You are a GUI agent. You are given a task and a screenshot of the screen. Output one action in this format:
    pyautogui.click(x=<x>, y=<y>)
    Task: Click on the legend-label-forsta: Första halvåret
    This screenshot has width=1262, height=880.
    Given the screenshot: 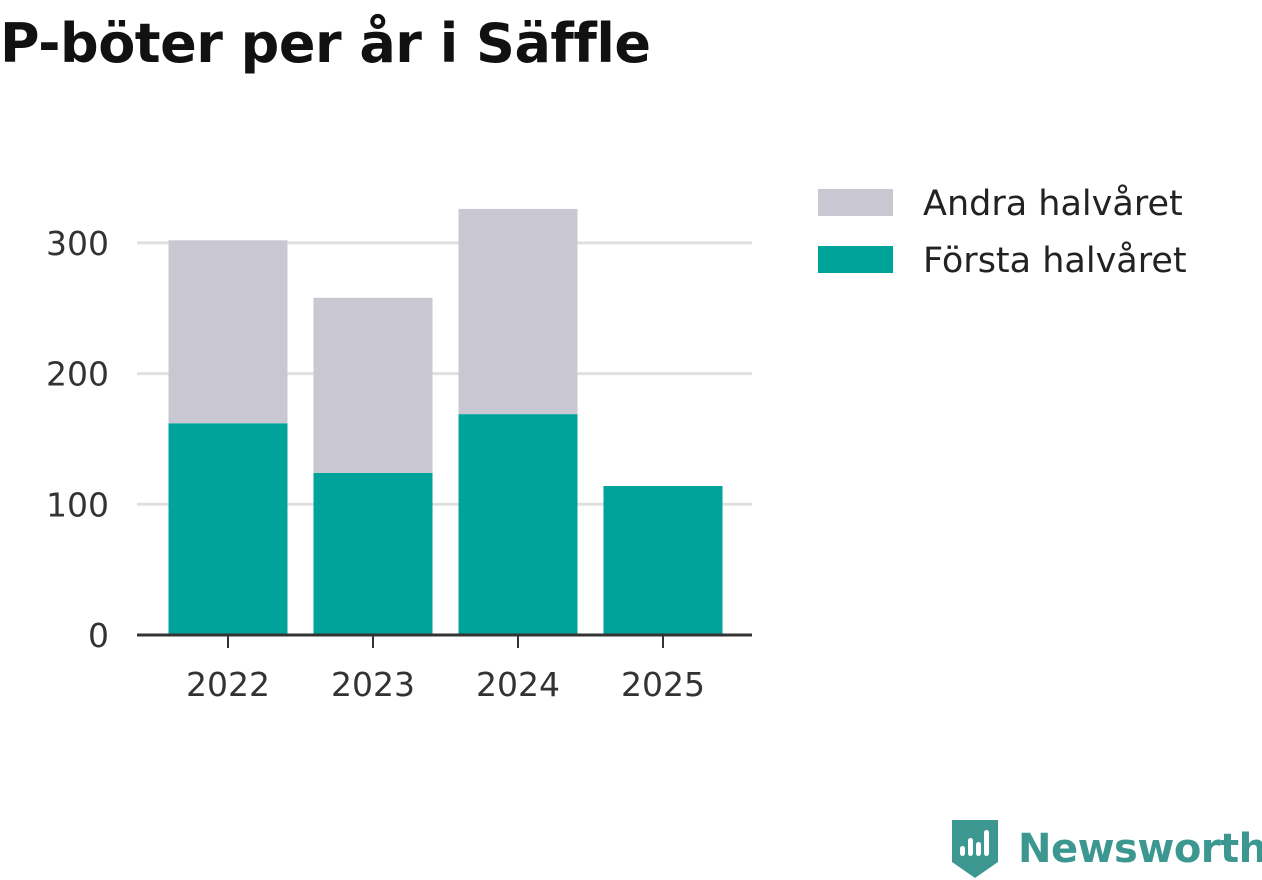 What is the action you would take?
    pyautogui.click(x=1055, y=260)
    